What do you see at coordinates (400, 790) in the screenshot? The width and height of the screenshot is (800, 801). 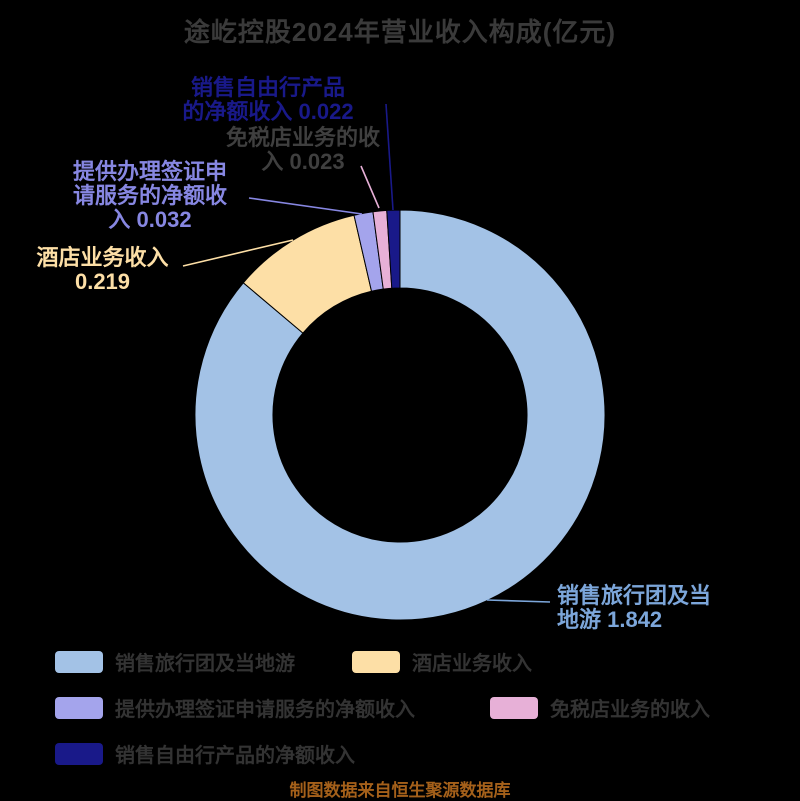 I see `data-source-note: 制图数据来自恒生聚源数据库` at bounding box center [400, 790].